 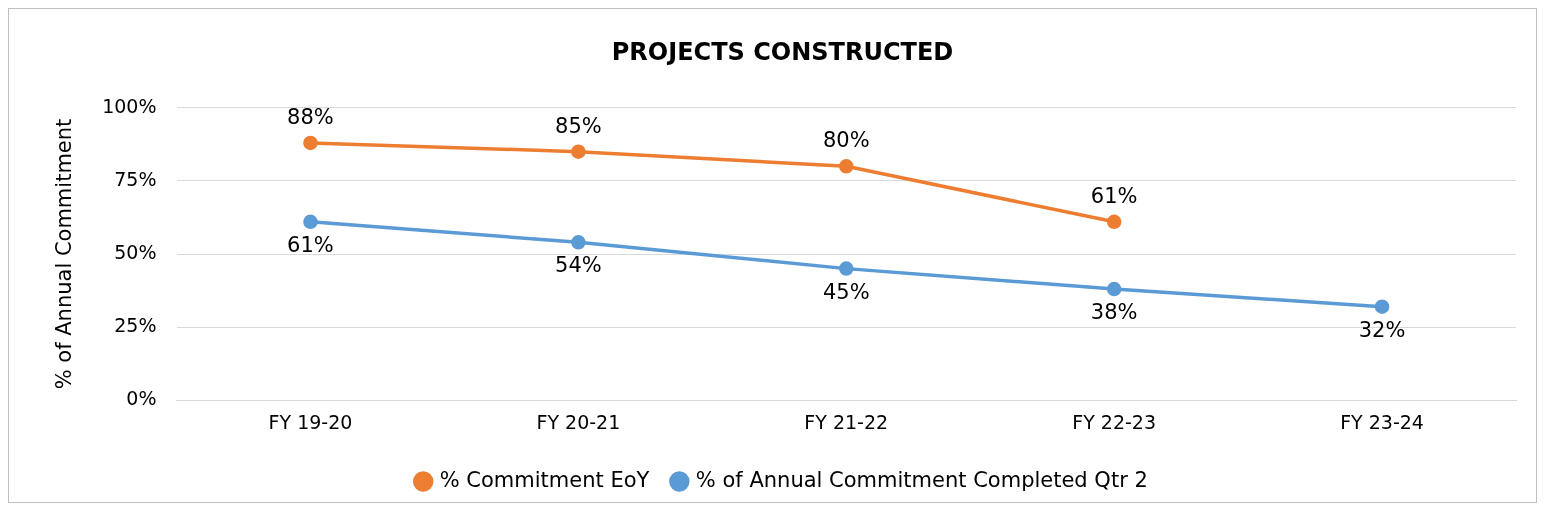 What do you see at coordinates (310, 116) in the screenshot?
I see `data-label: 88%` at bounding box center [310, 116].